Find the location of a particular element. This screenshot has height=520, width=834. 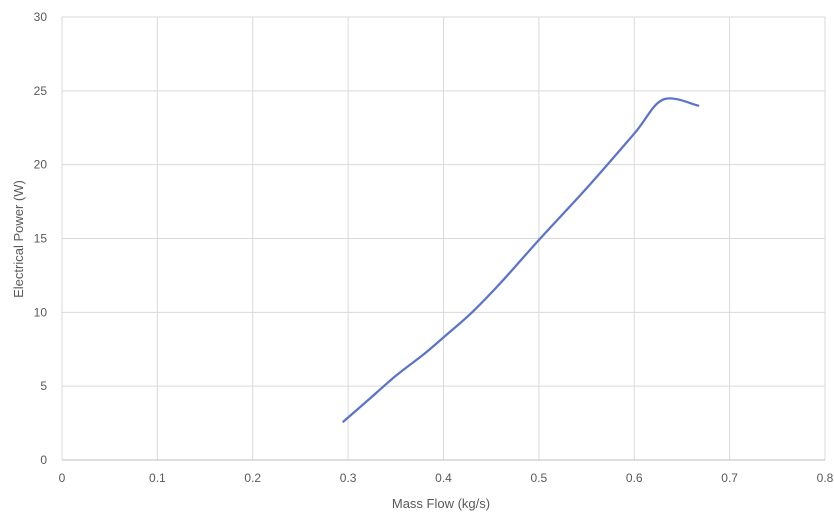

y-tick-label: 5 is located at coordinates (43, 386).